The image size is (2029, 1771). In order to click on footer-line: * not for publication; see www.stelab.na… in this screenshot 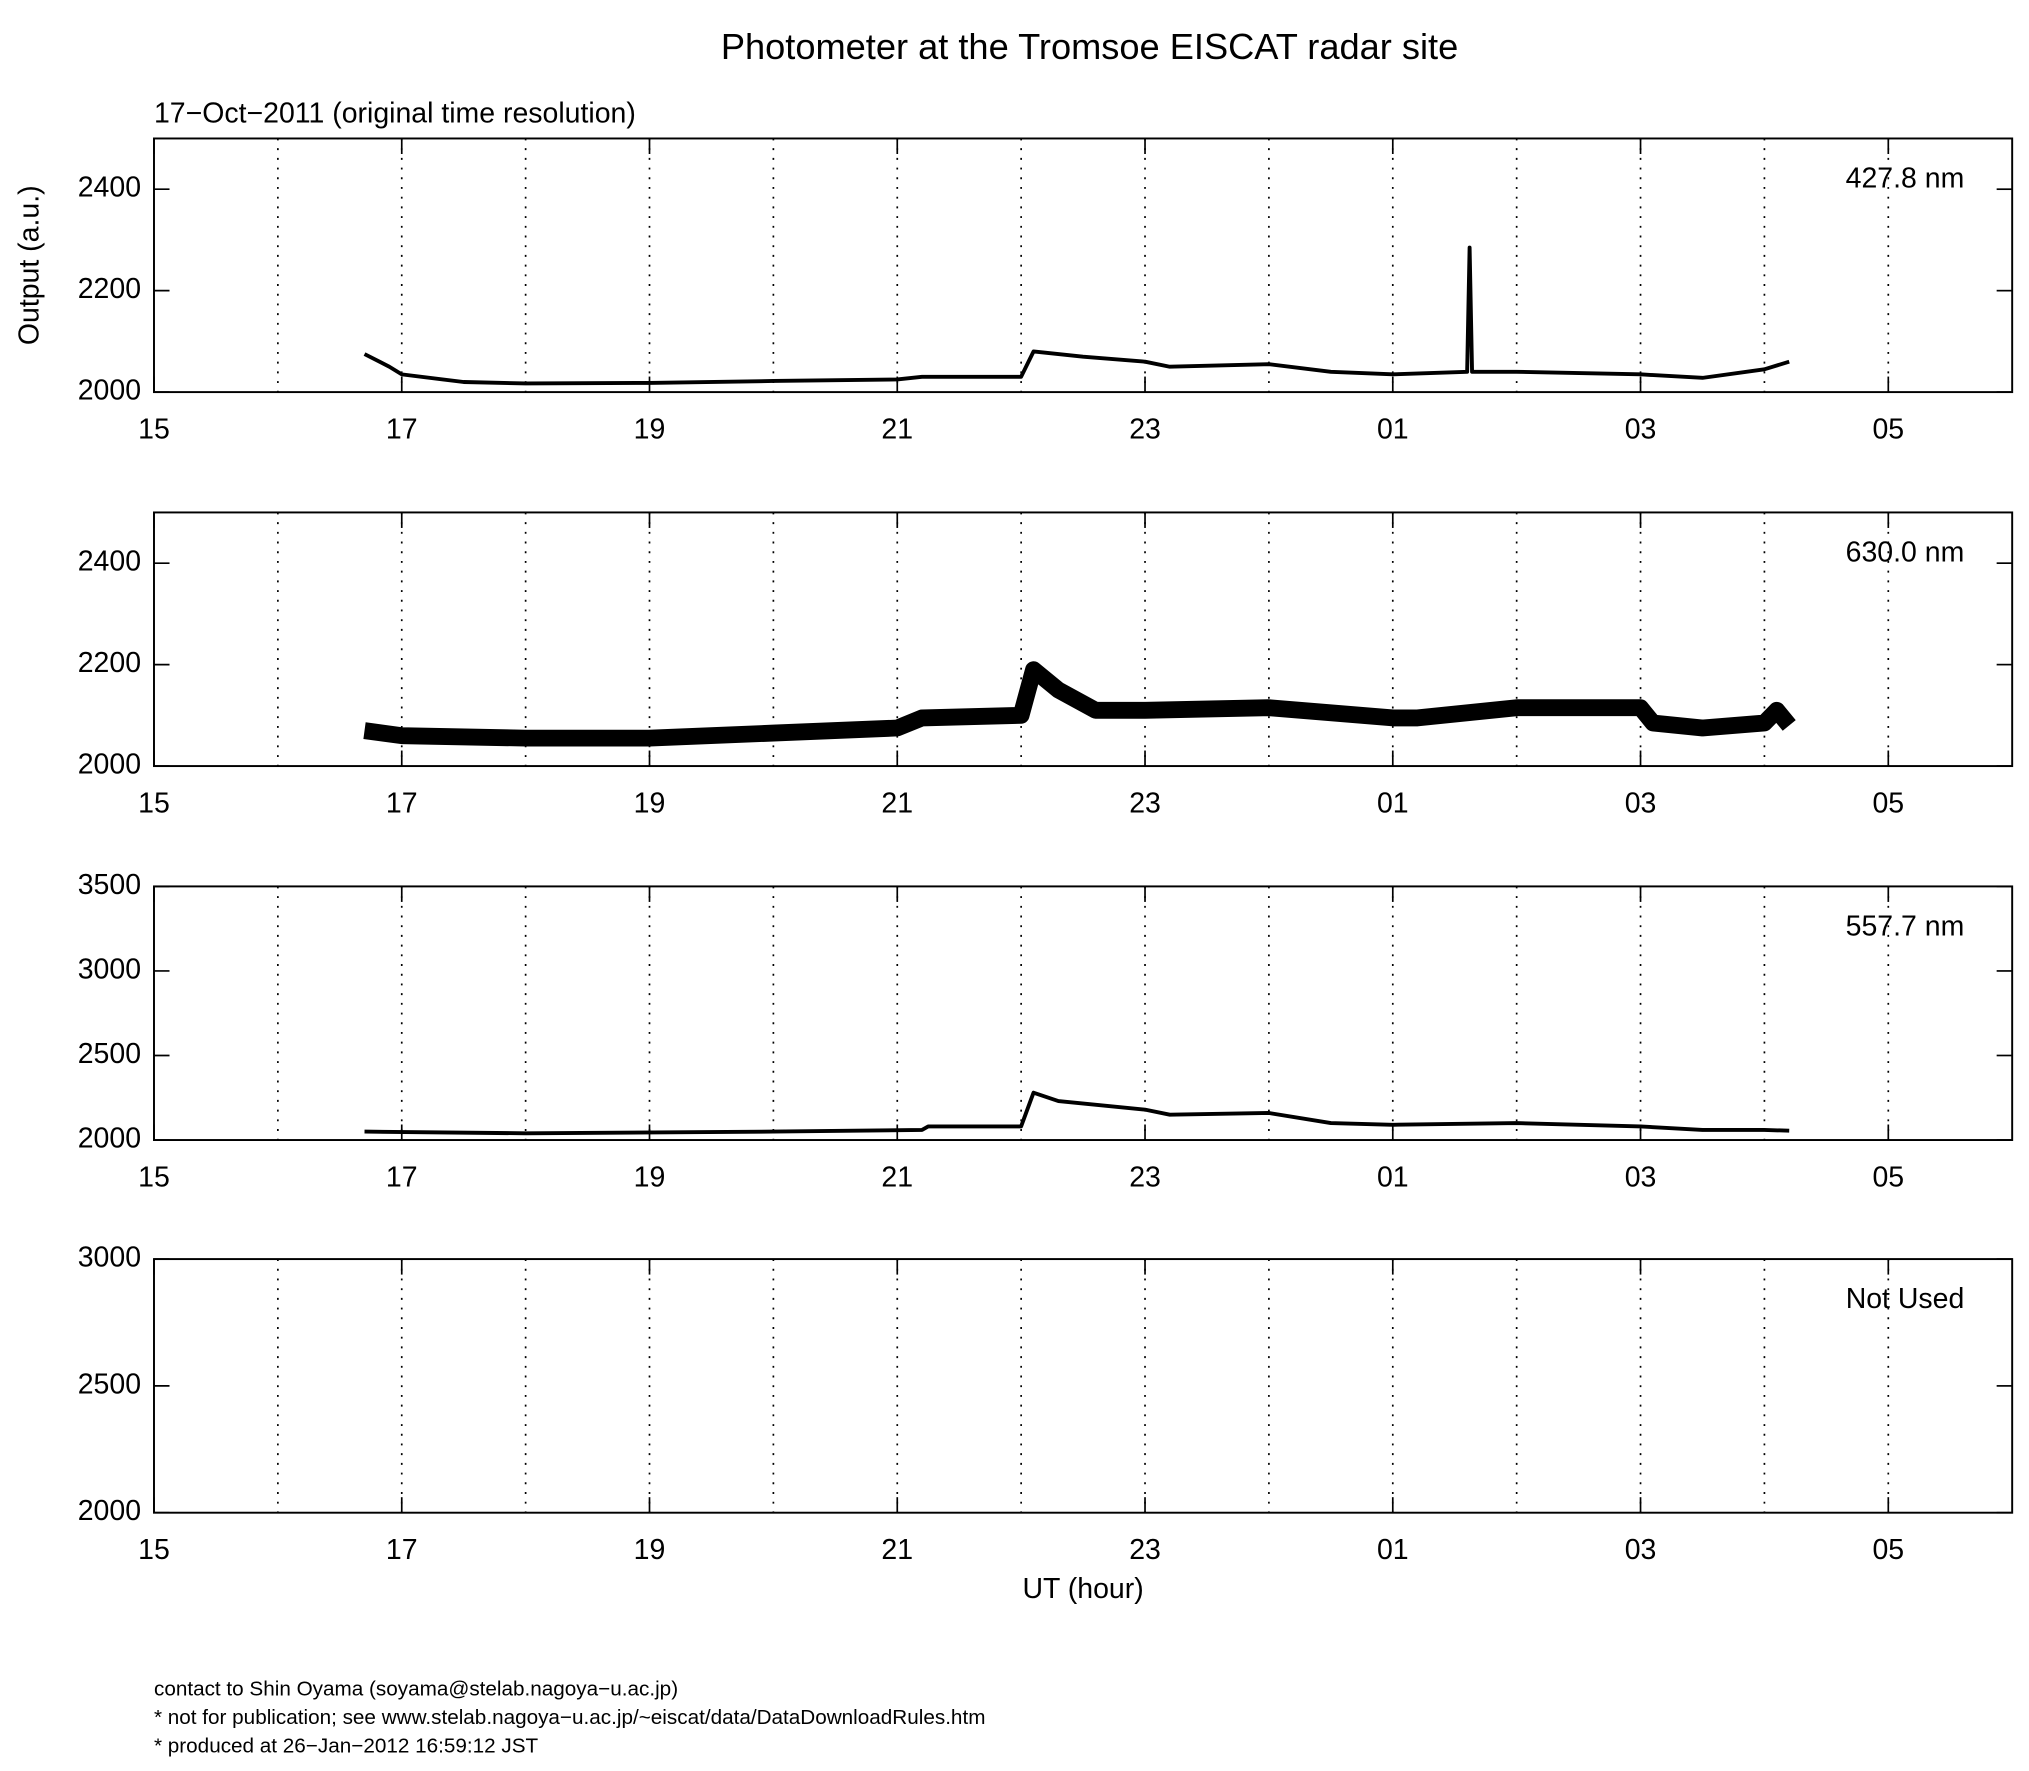, I will do `click(569, 1717)`.